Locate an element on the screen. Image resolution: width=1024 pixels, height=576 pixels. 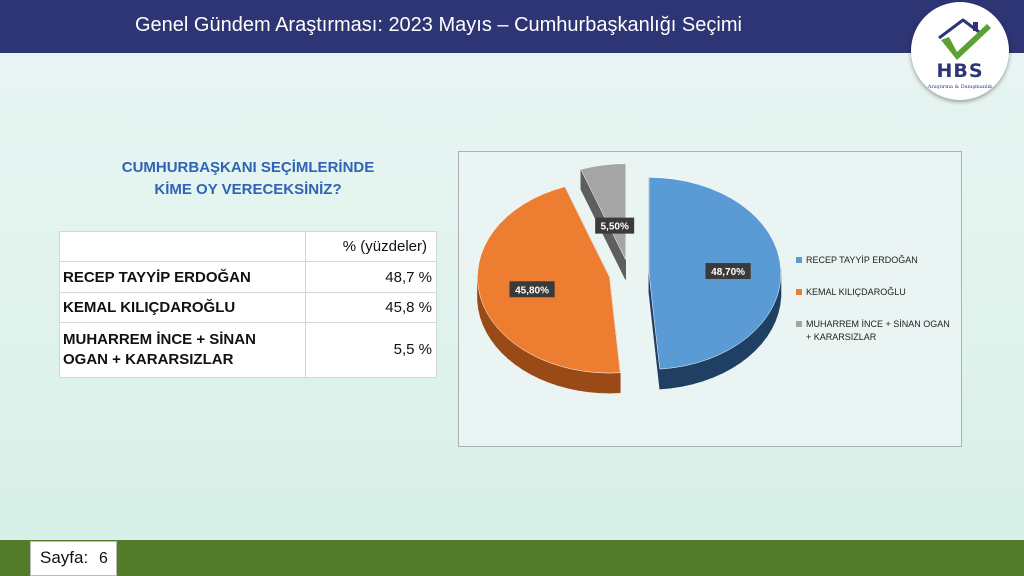
row-name-line-1: MUHARREM İNCE + SİNAN is located at coordinates (159, 339).